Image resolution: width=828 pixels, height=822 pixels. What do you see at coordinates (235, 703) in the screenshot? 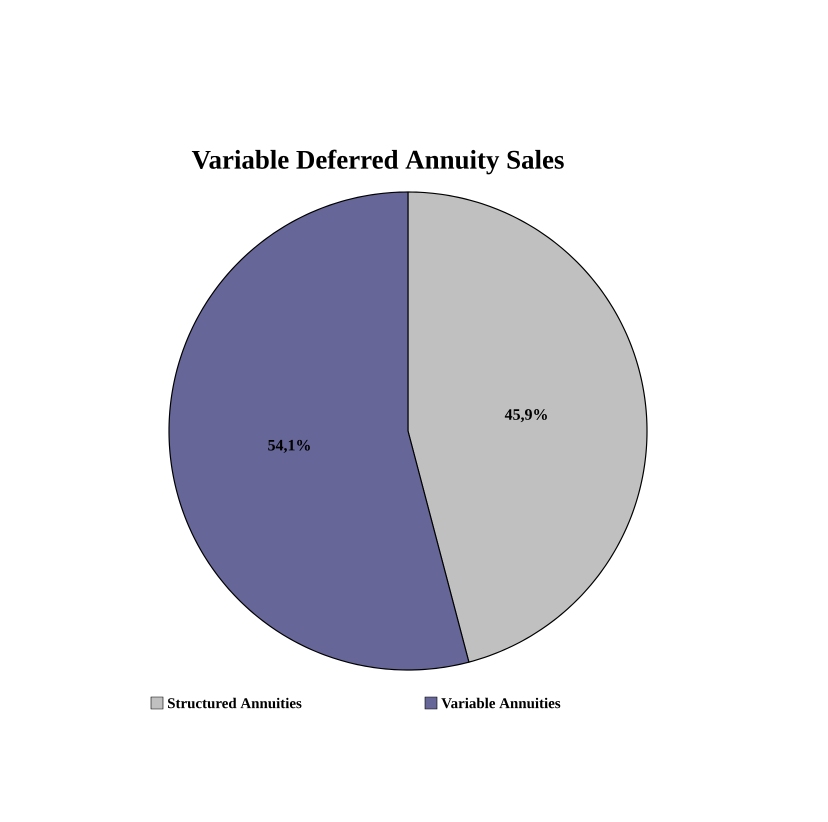
I see `legend-label: Structured Annuities` at bounding box center [235, 703].